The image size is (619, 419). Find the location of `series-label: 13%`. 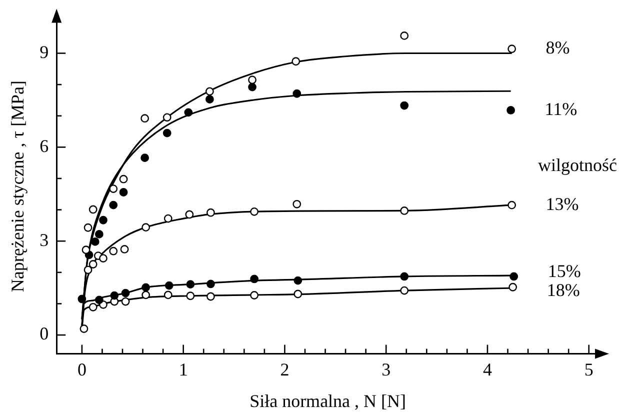

series-label: 13% is located at coordinates (562, 204).